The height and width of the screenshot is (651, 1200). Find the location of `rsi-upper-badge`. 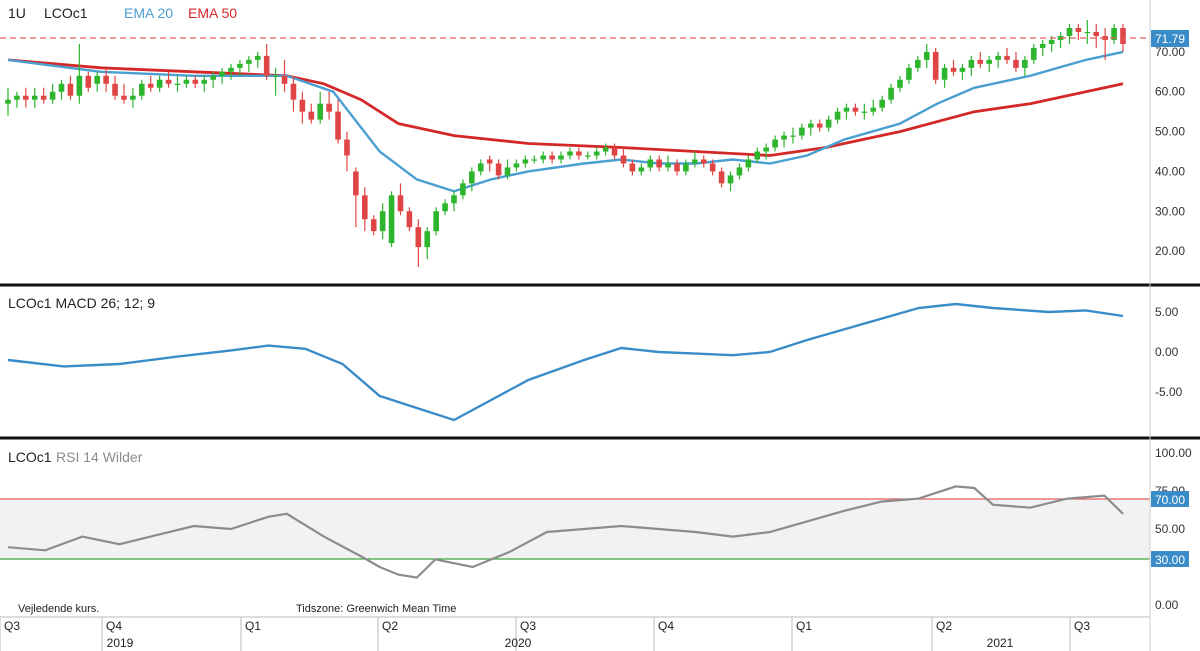

rsi-upper-badge is located at coordinates (1170, 499).